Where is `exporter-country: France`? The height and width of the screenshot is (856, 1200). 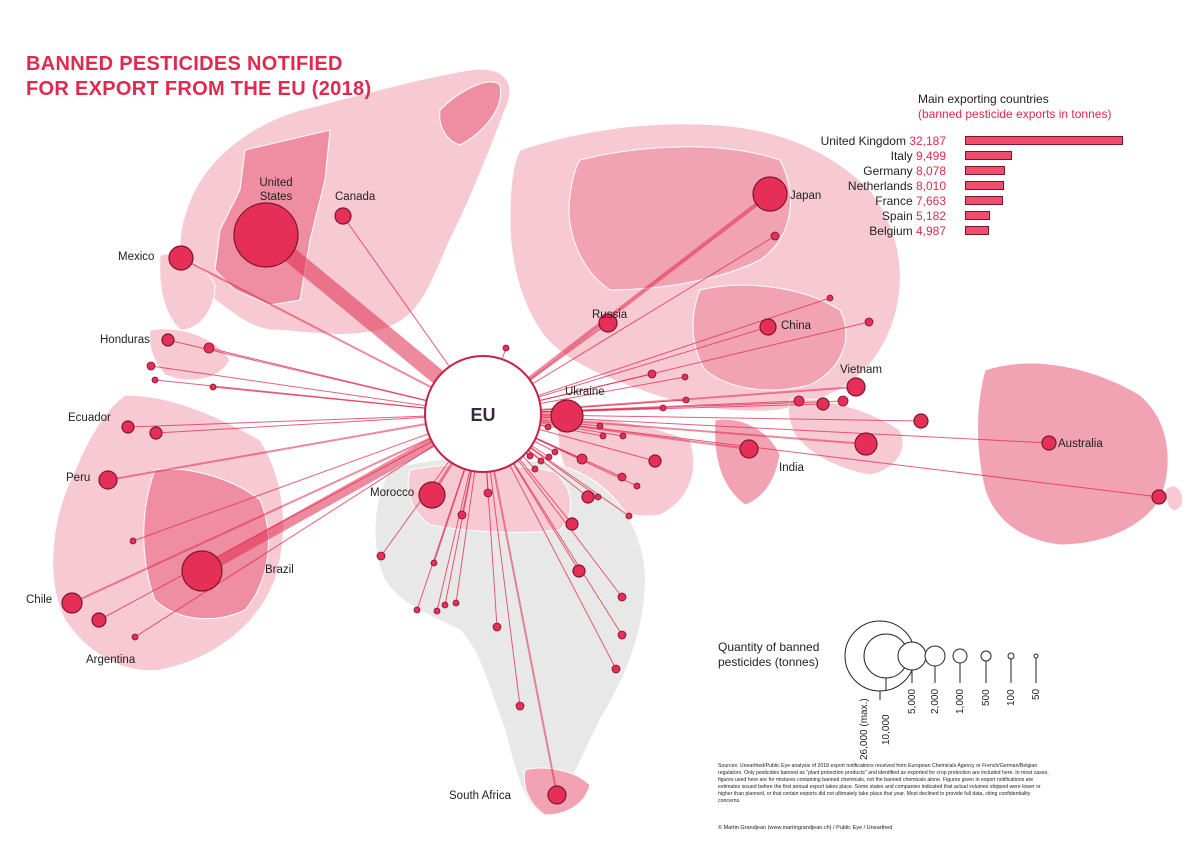
exporter-country: France is located at coordinates (894, 201).